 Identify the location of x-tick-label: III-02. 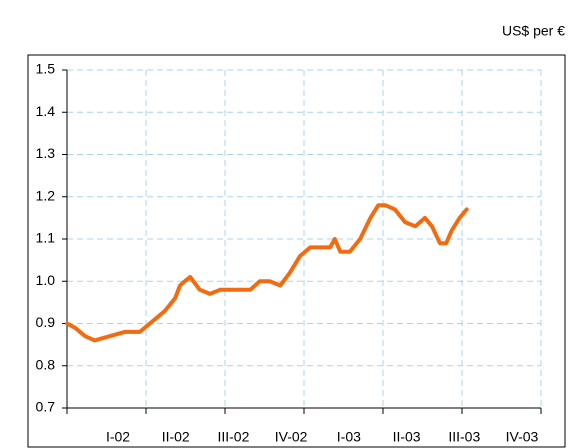
(233, 437).